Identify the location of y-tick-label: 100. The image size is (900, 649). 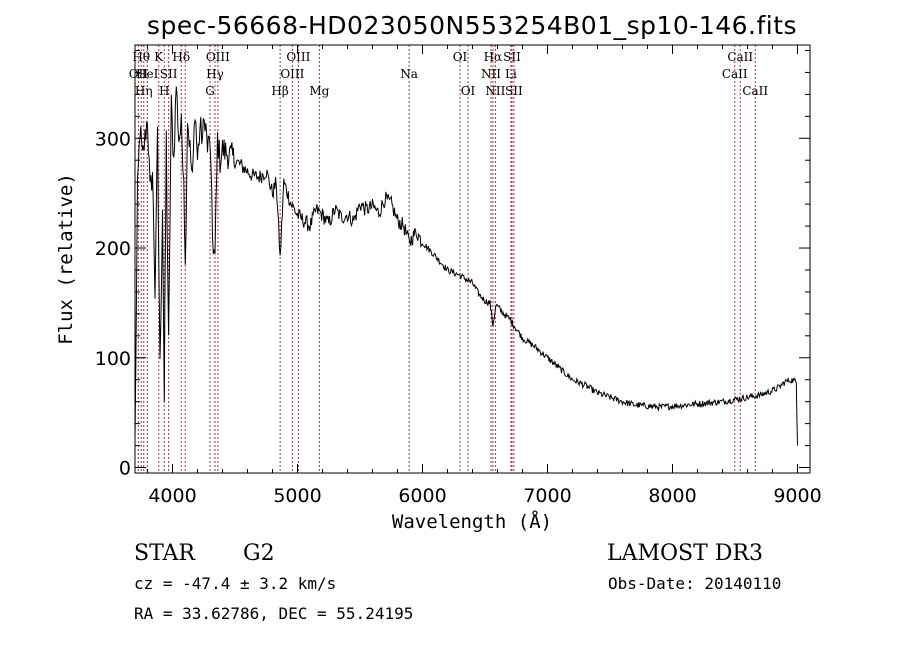
(113, 359).